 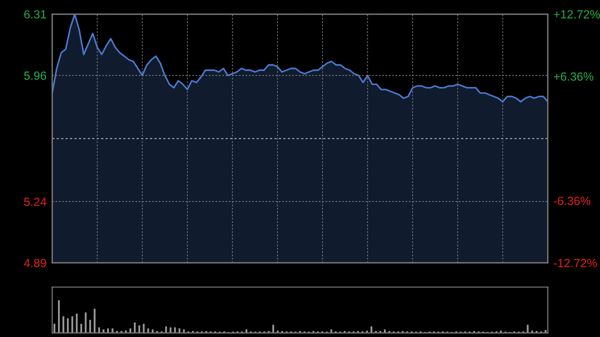 I want to click on y-tick-label: 6.31, so click(x=35, y=14).